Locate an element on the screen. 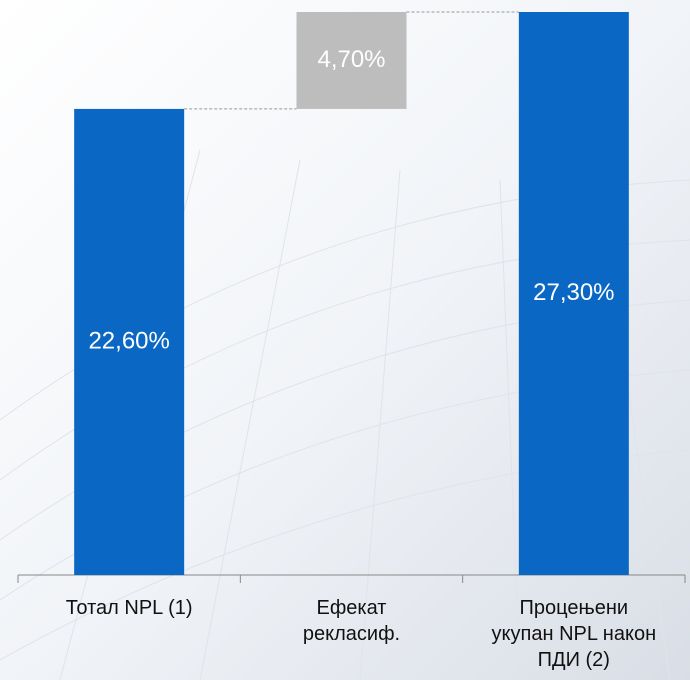 This screenshot has height=680, width=690. x-tick-label: Процењени укупан NPL након ПДИ (2) is located at coordinates (574, 634).